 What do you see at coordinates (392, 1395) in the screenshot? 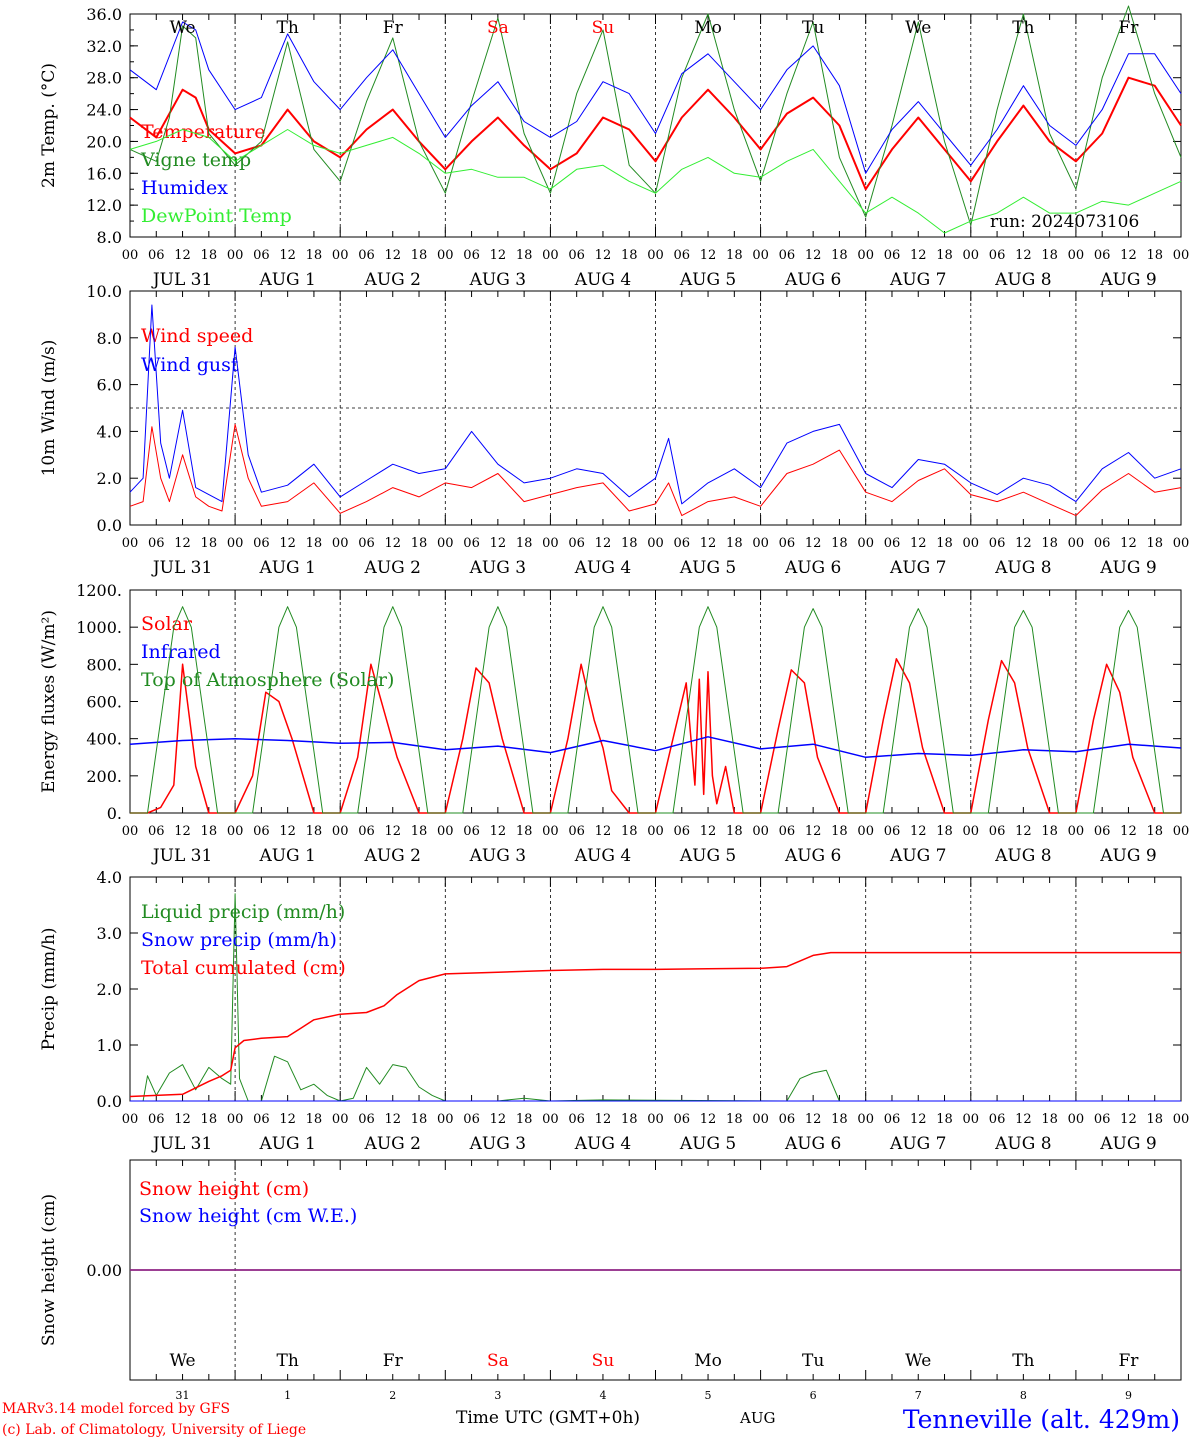
I see `day-number-label: 2` at bounding box center [392, 1395].